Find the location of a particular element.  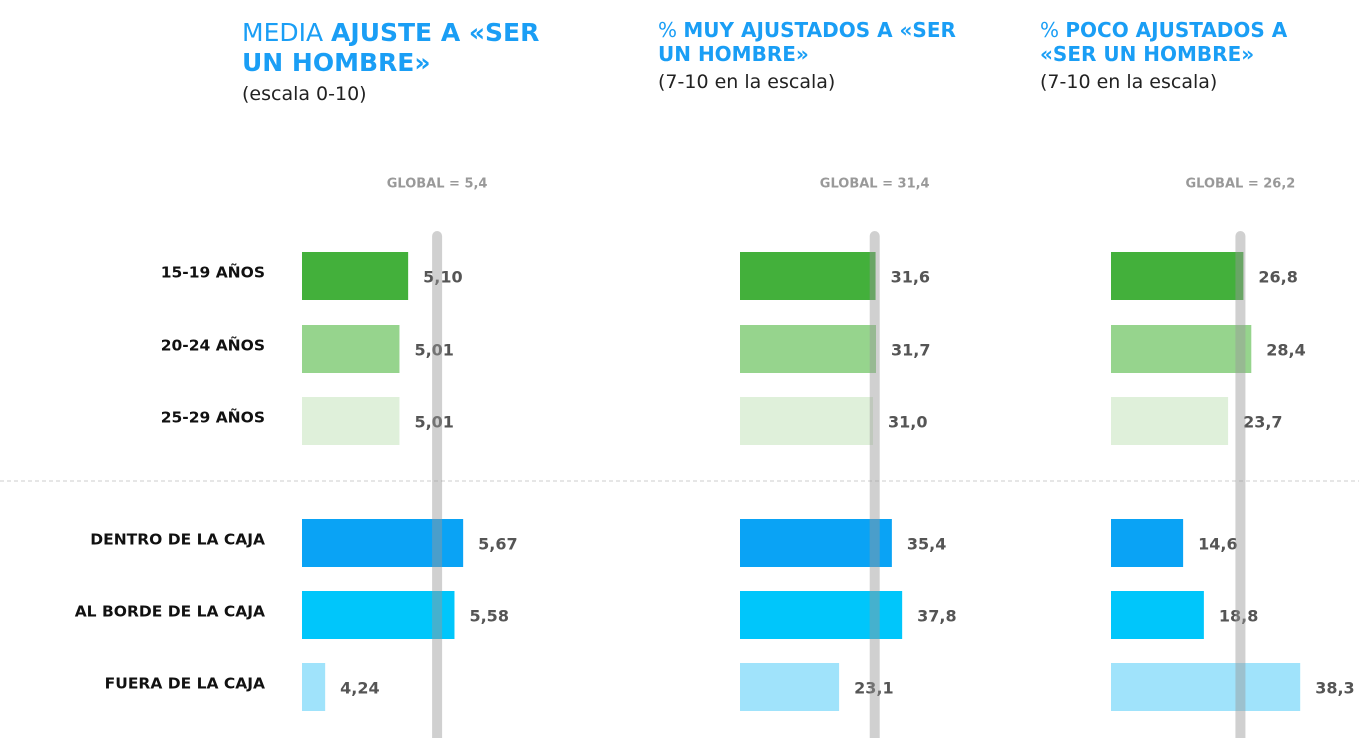

category-label: 25-29 AÑOS is located at coordinates (213, 417).